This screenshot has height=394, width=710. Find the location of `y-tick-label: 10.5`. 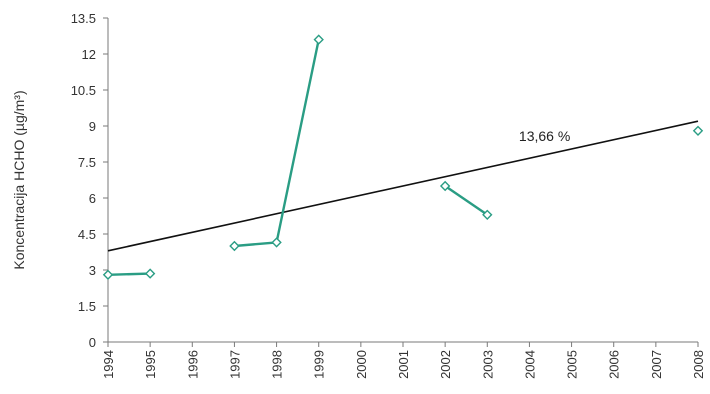

y-tick-label: 10.5 is located at coordinates (83, 90).